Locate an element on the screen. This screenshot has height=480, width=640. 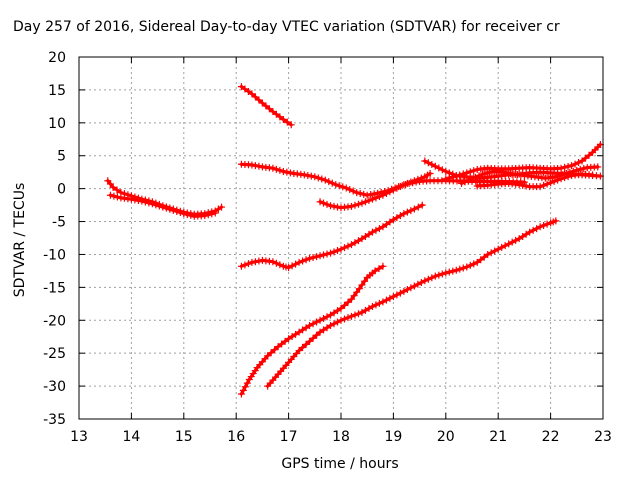
y-tick-label: -10 is located at coordinates (54, 255).